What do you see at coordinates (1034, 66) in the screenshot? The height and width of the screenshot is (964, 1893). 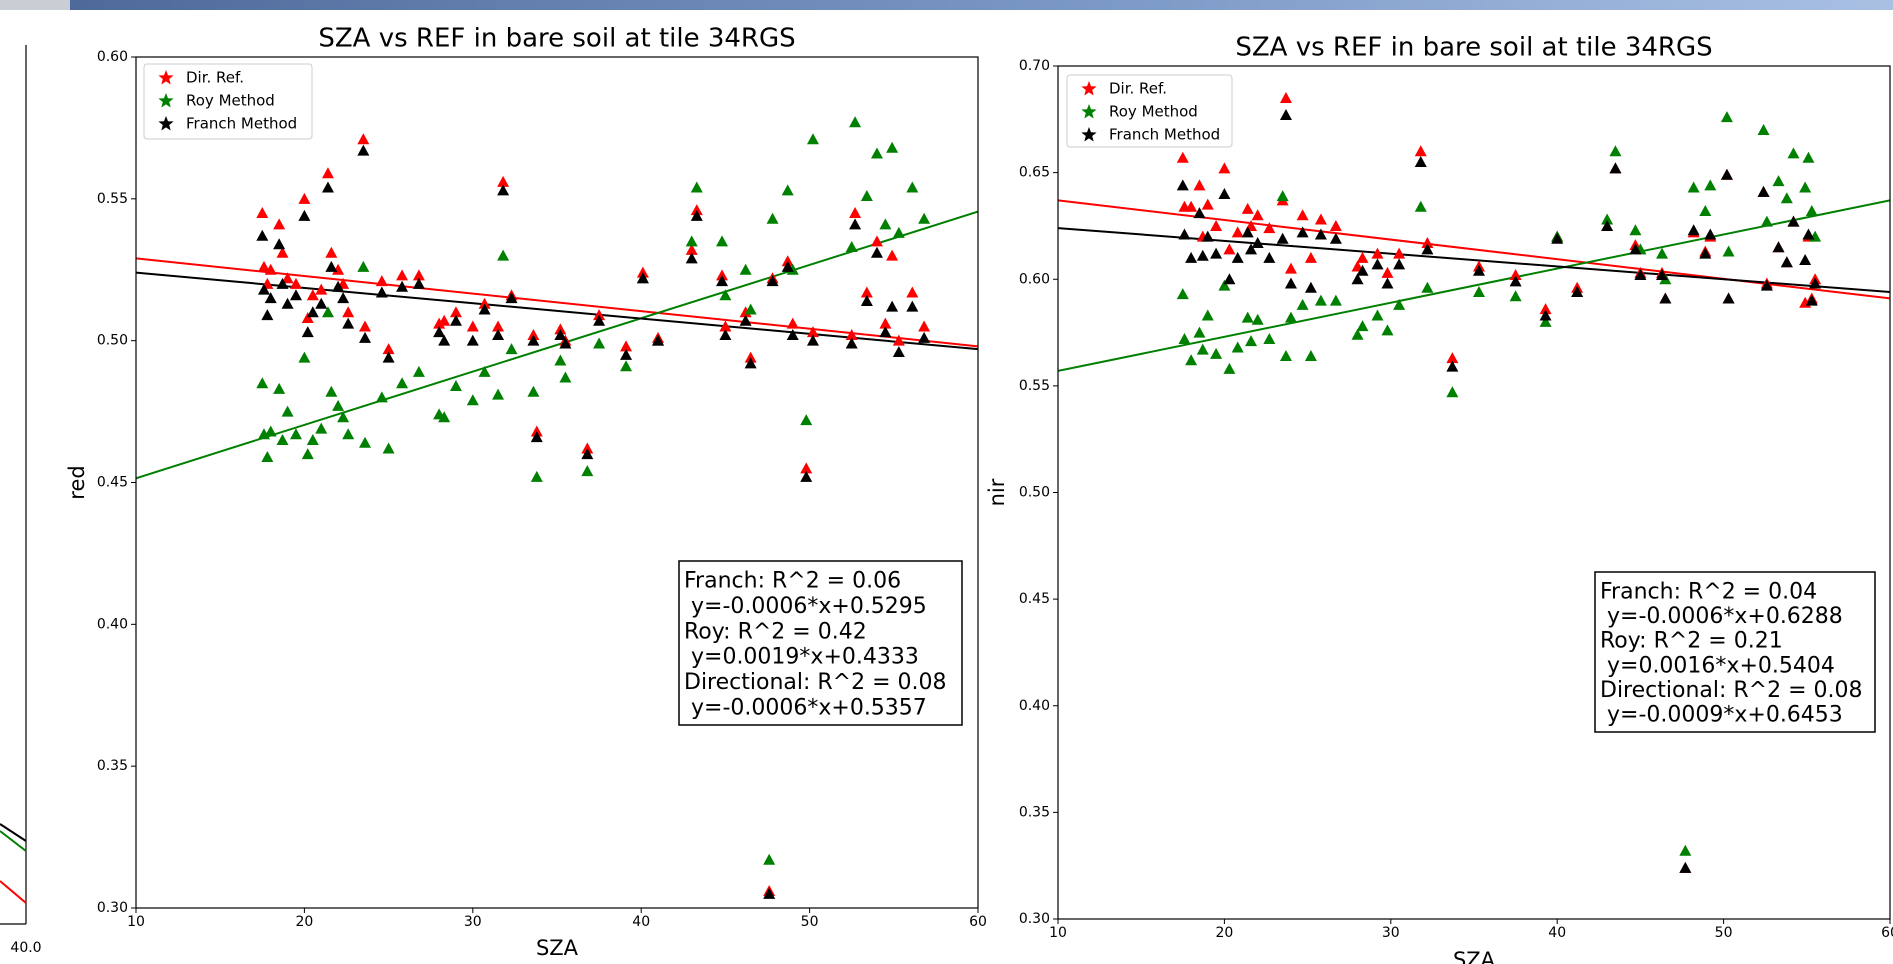 I see `y-tick-label: 0.70` at bounding box center [1034, 66].